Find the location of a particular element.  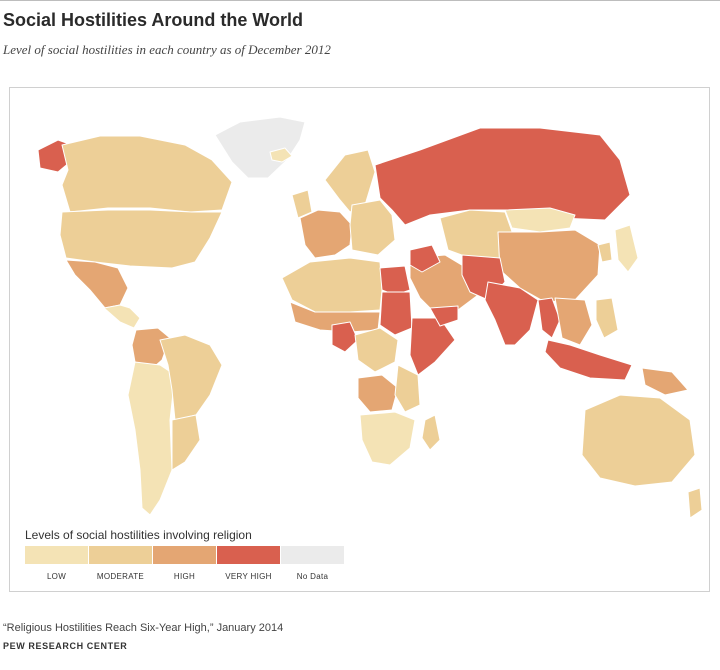

region-central-america is located at coordinates (122, 316).